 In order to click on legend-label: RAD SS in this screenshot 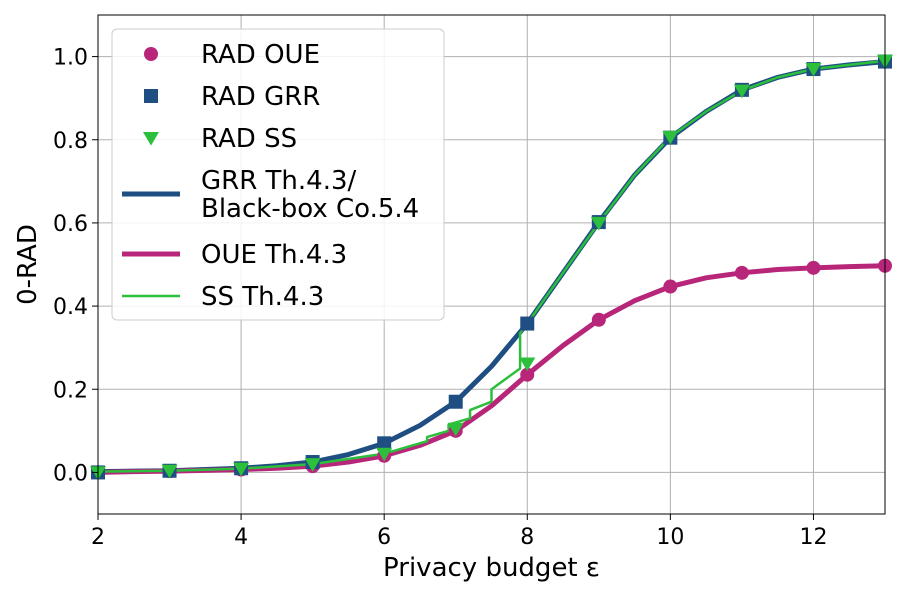, I will do `click(249, 139)`.